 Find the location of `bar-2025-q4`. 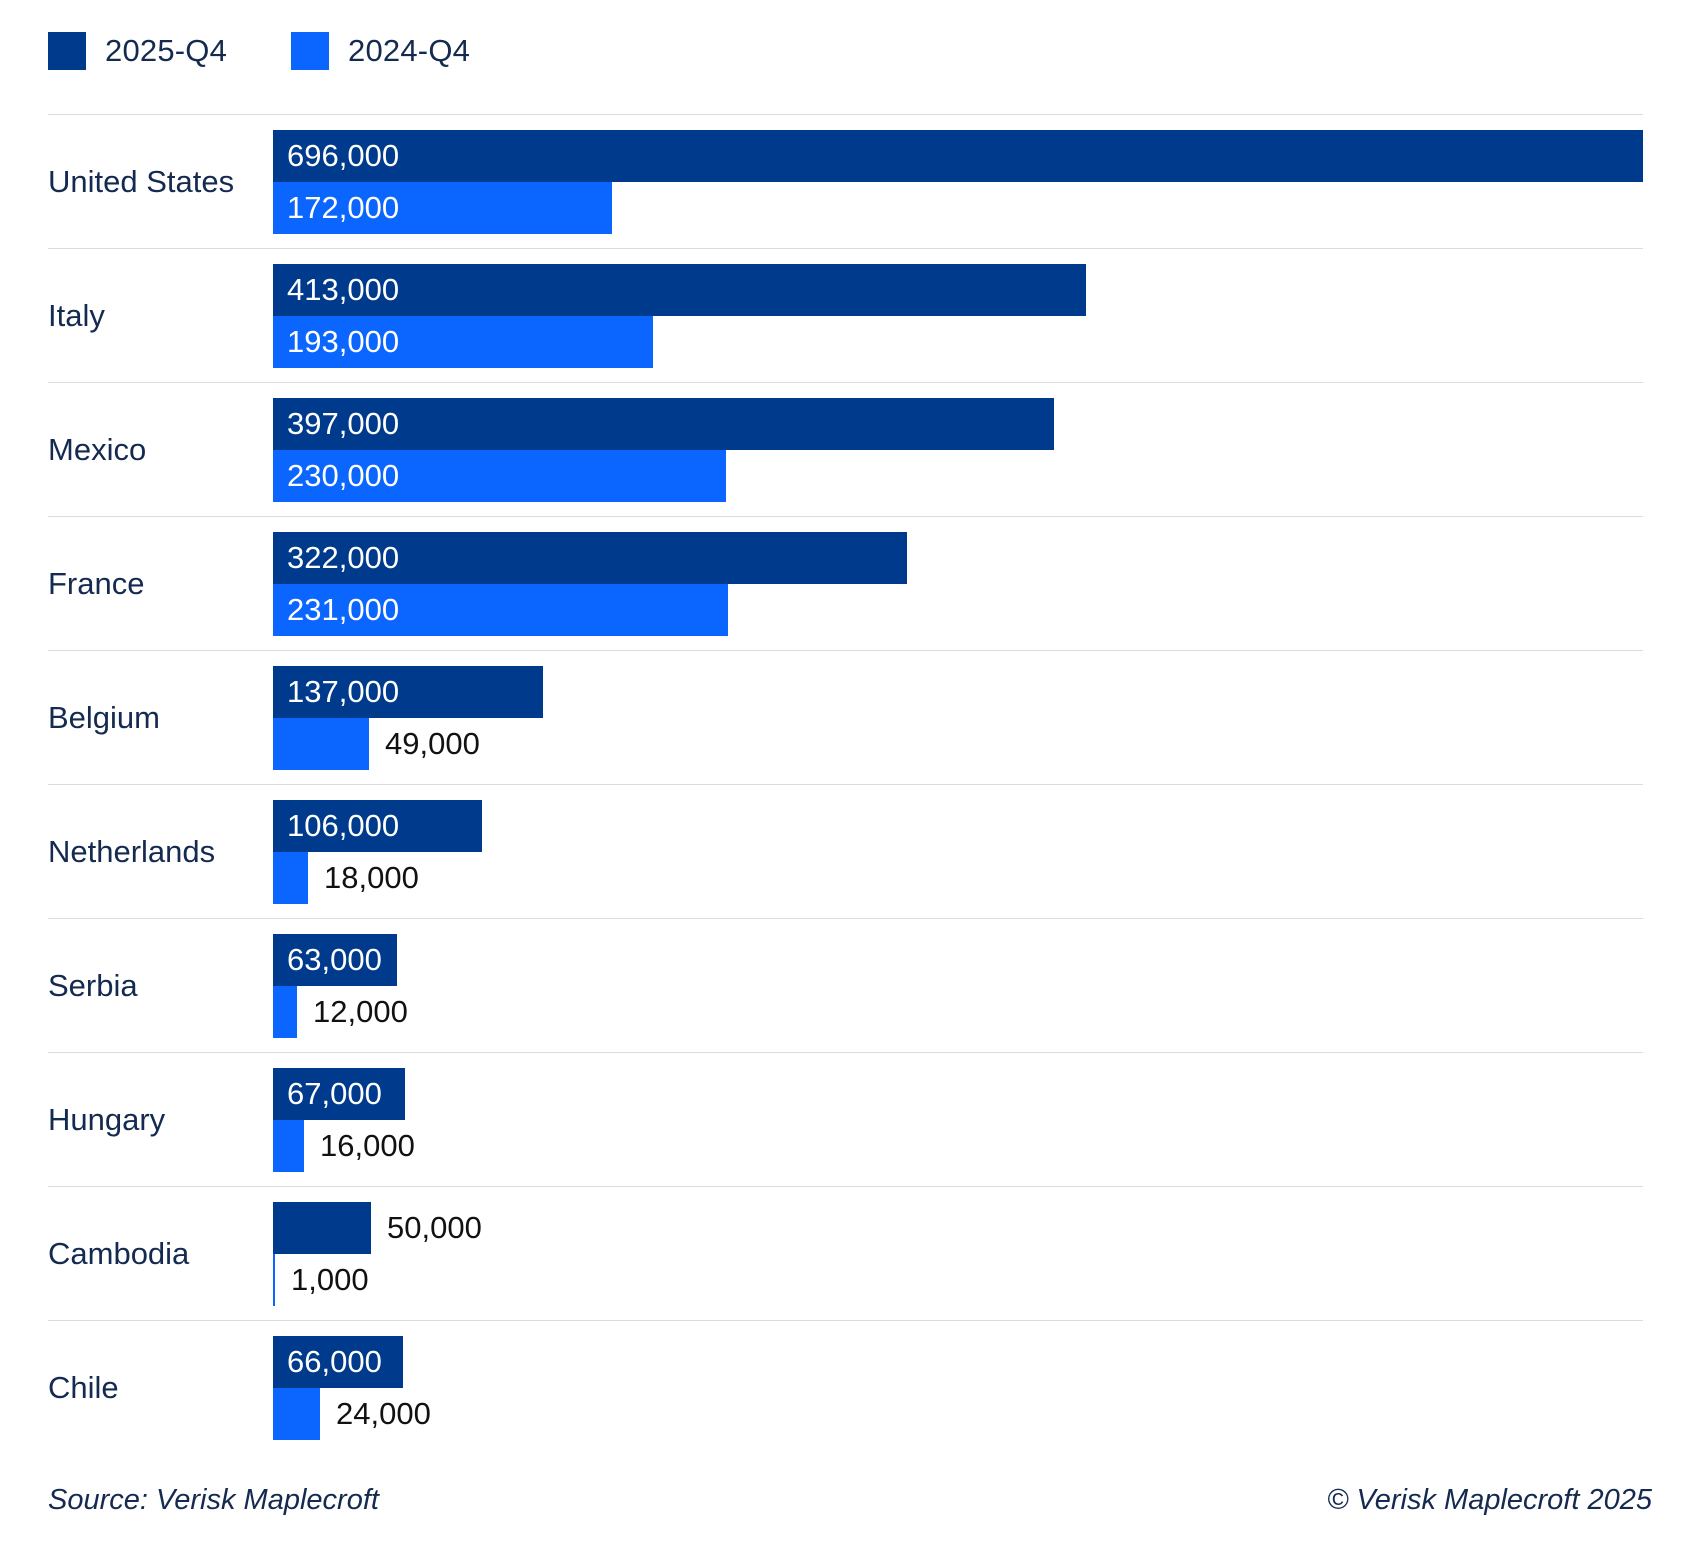

bar-2025-q4 is located at coordinates (322, 1227).